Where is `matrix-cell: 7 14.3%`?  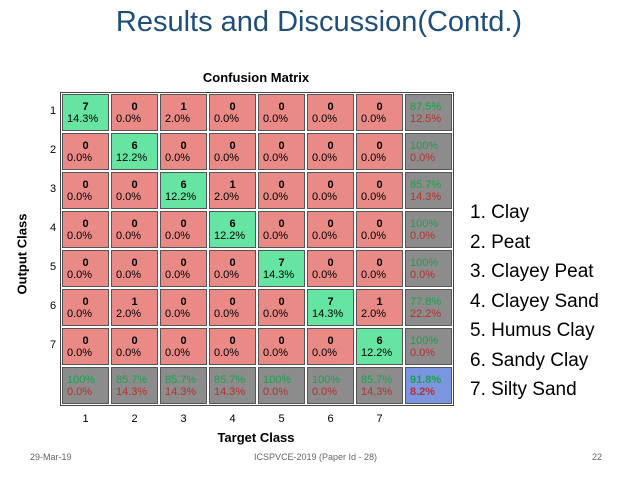 matrix-cell: 7 14.3% is located at coordinates (330, 307).